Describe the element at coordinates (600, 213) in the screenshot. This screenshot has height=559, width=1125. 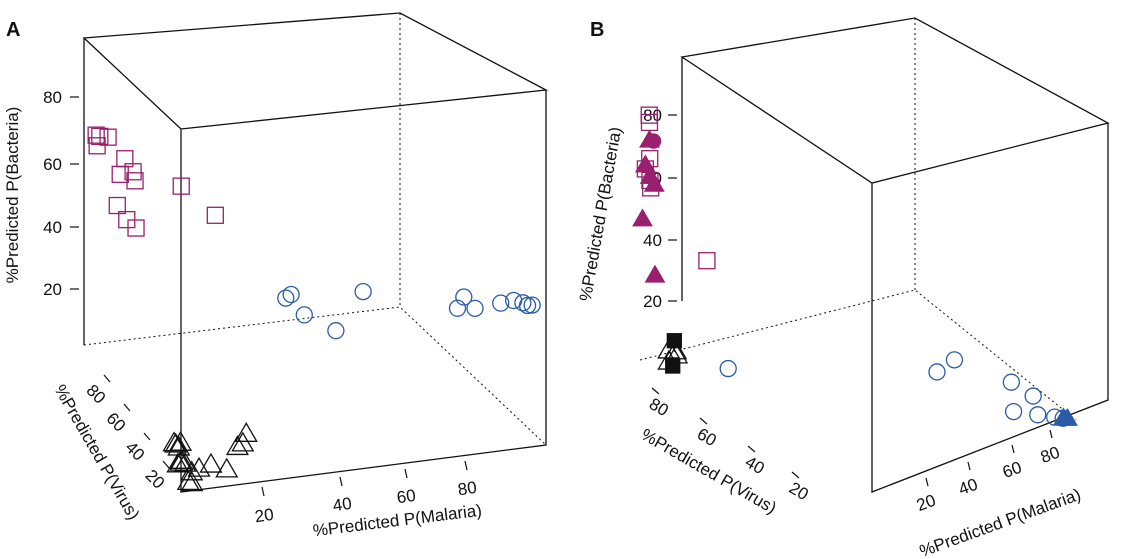
I see `panel-b-z-label: %Predicted P(Bacteria)` at that location.